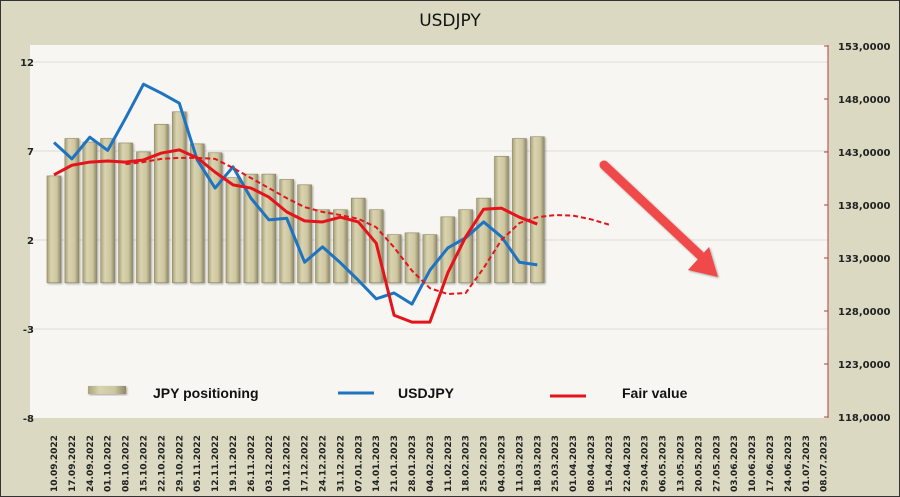  I want to click on legend-label-usdjpy: USDJPY, so click(426, 393).